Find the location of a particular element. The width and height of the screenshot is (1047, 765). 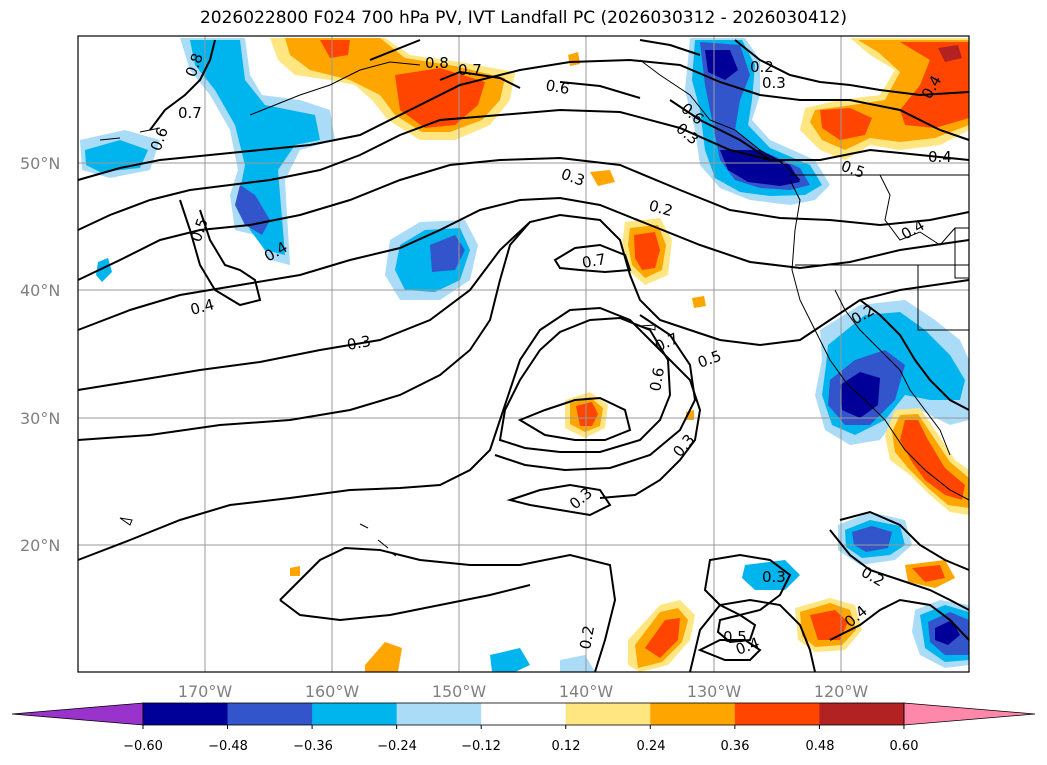

lon-label-120w: 120°W is located at coordinates (841, 691).